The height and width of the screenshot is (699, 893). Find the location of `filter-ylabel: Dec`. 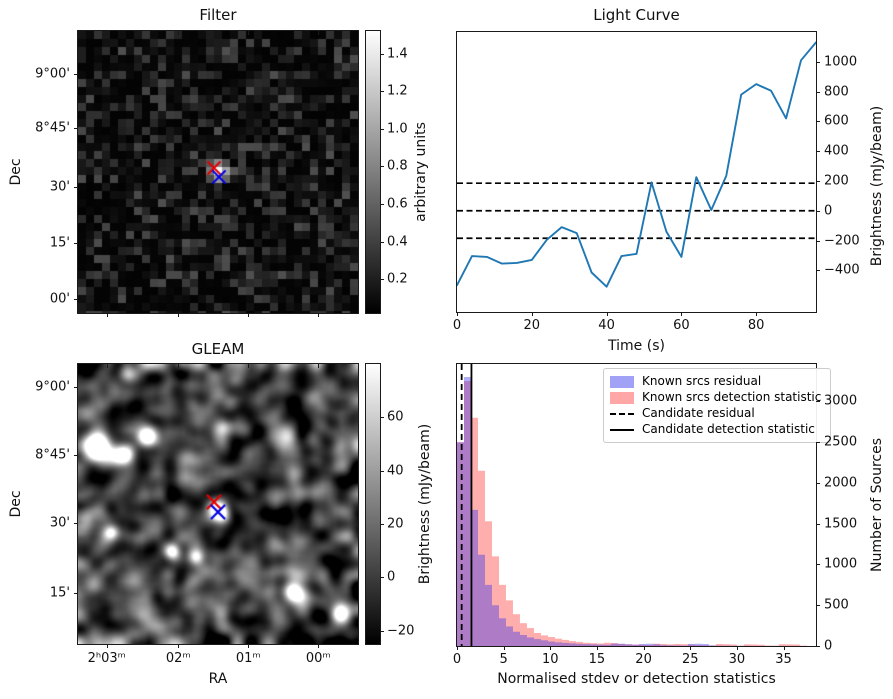

filter-ylabel: Dec is located at coordinates (16, 172).